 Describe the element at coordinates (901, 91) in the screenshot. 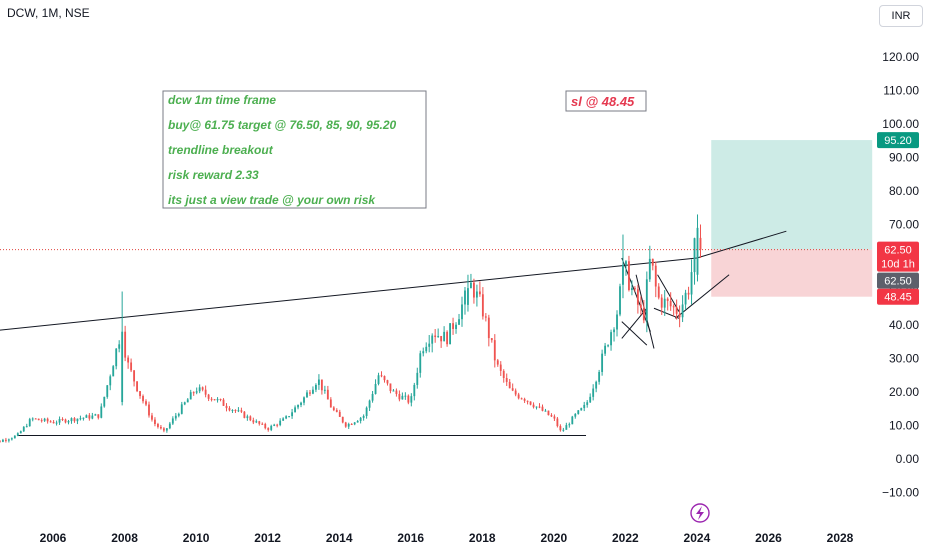

I see `y-tick-label: 110.00` at that location.